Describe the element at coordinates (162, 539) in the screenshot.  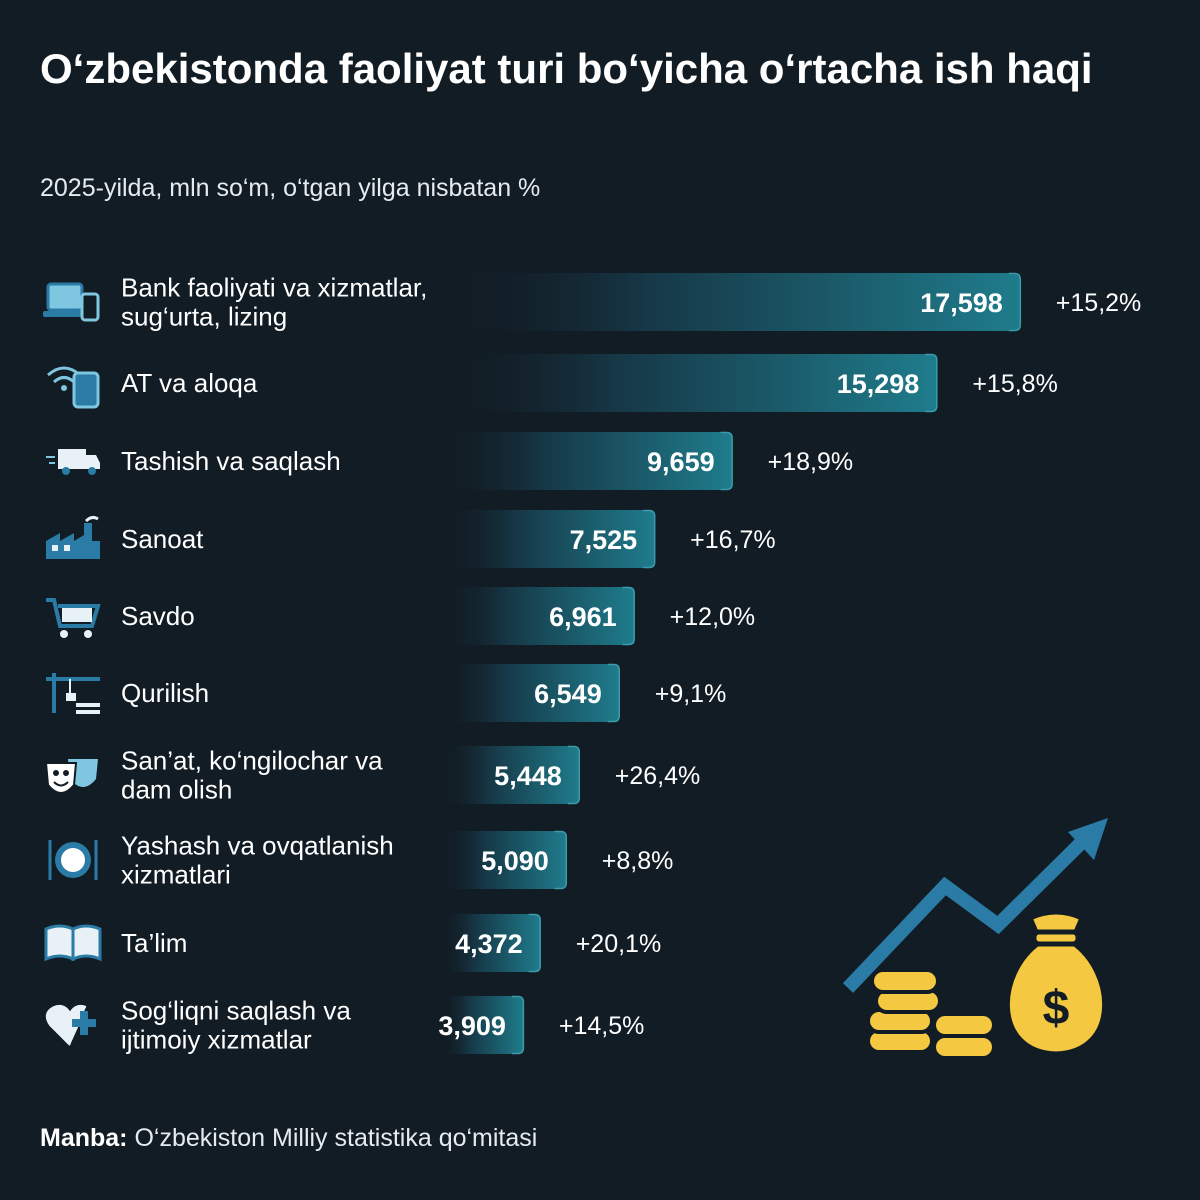
I see `category-label: Sanoat` at that location.